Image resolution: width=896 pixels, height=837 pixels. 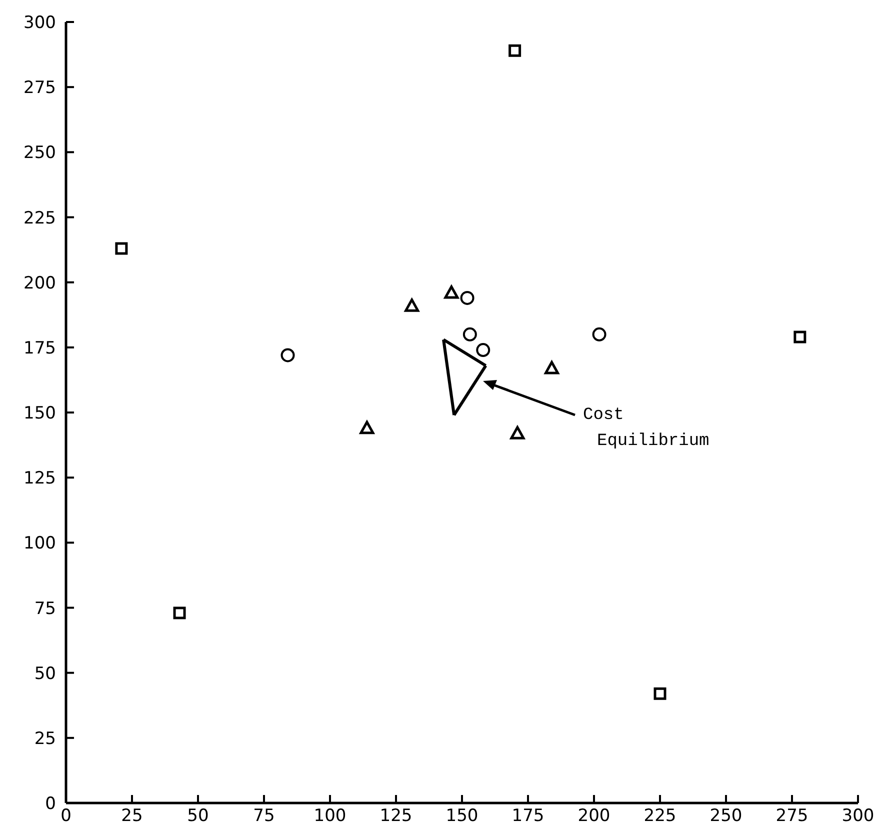 What do you see at coordinates (40, 478) in the screenshot?
I see `y-tick-label: 125` at bounding box center [40, 478].